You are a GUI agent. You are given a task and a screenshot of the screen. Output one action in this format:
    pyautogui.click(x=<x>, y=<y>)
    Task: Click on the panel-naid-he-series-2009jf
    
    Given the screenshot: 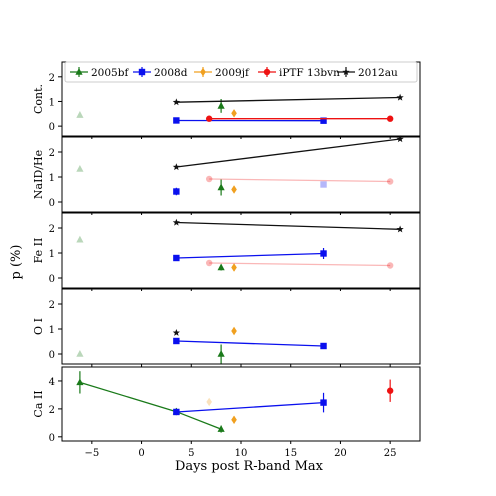 What is the action you would take?
    pyautogui.click(x=234, y=189)
    